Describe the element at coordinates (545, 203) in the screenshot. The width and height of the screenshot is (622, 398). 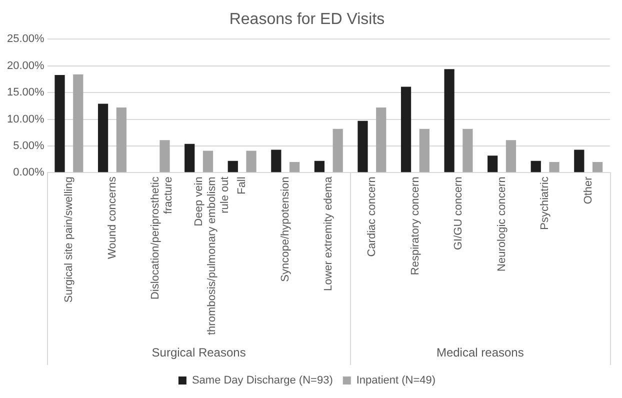
I see `x-tick-label: Psychiatric` at that location.